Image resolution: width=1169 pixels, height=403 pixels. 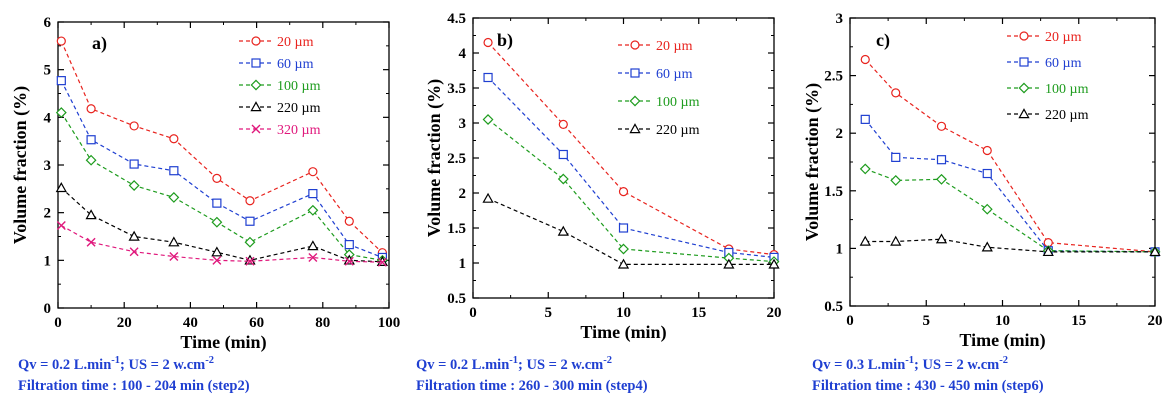 I want to click on series-60-m, so click(x=221, y=169).